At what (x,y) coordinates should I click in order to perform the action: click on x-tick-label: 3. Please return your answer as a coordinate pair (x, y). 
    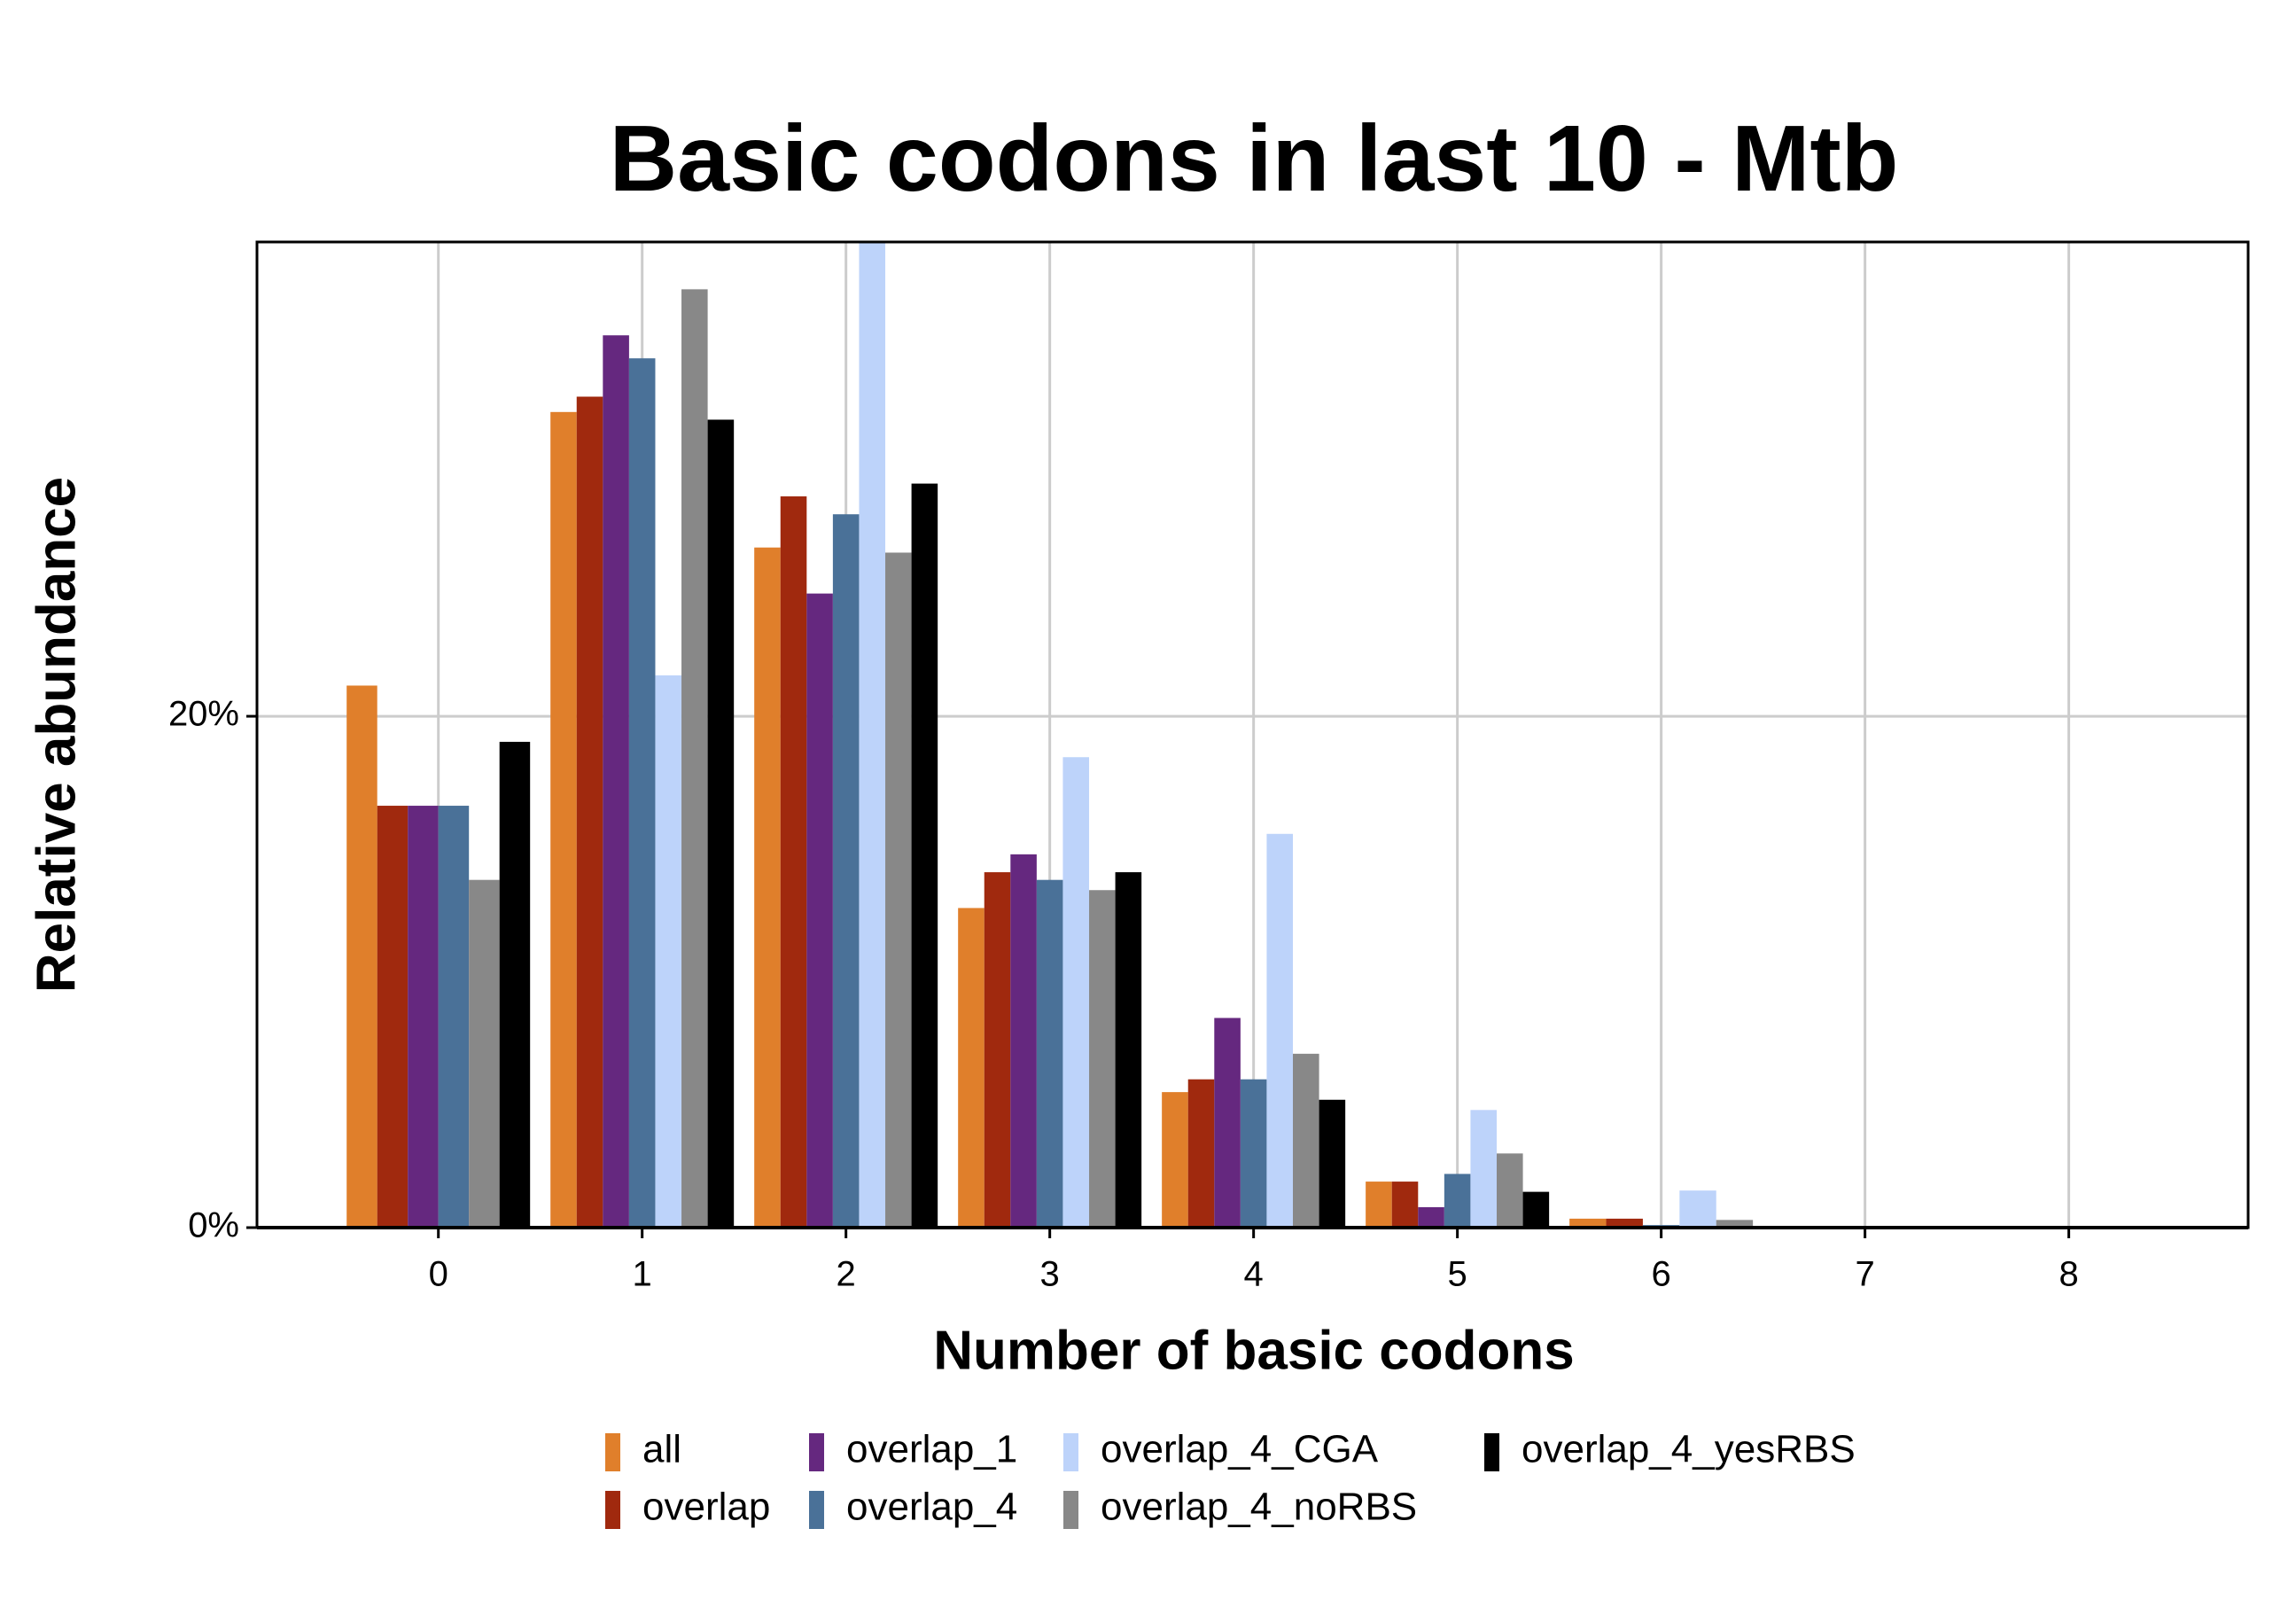
    Looking at the image, I should click on (1050, 1274).